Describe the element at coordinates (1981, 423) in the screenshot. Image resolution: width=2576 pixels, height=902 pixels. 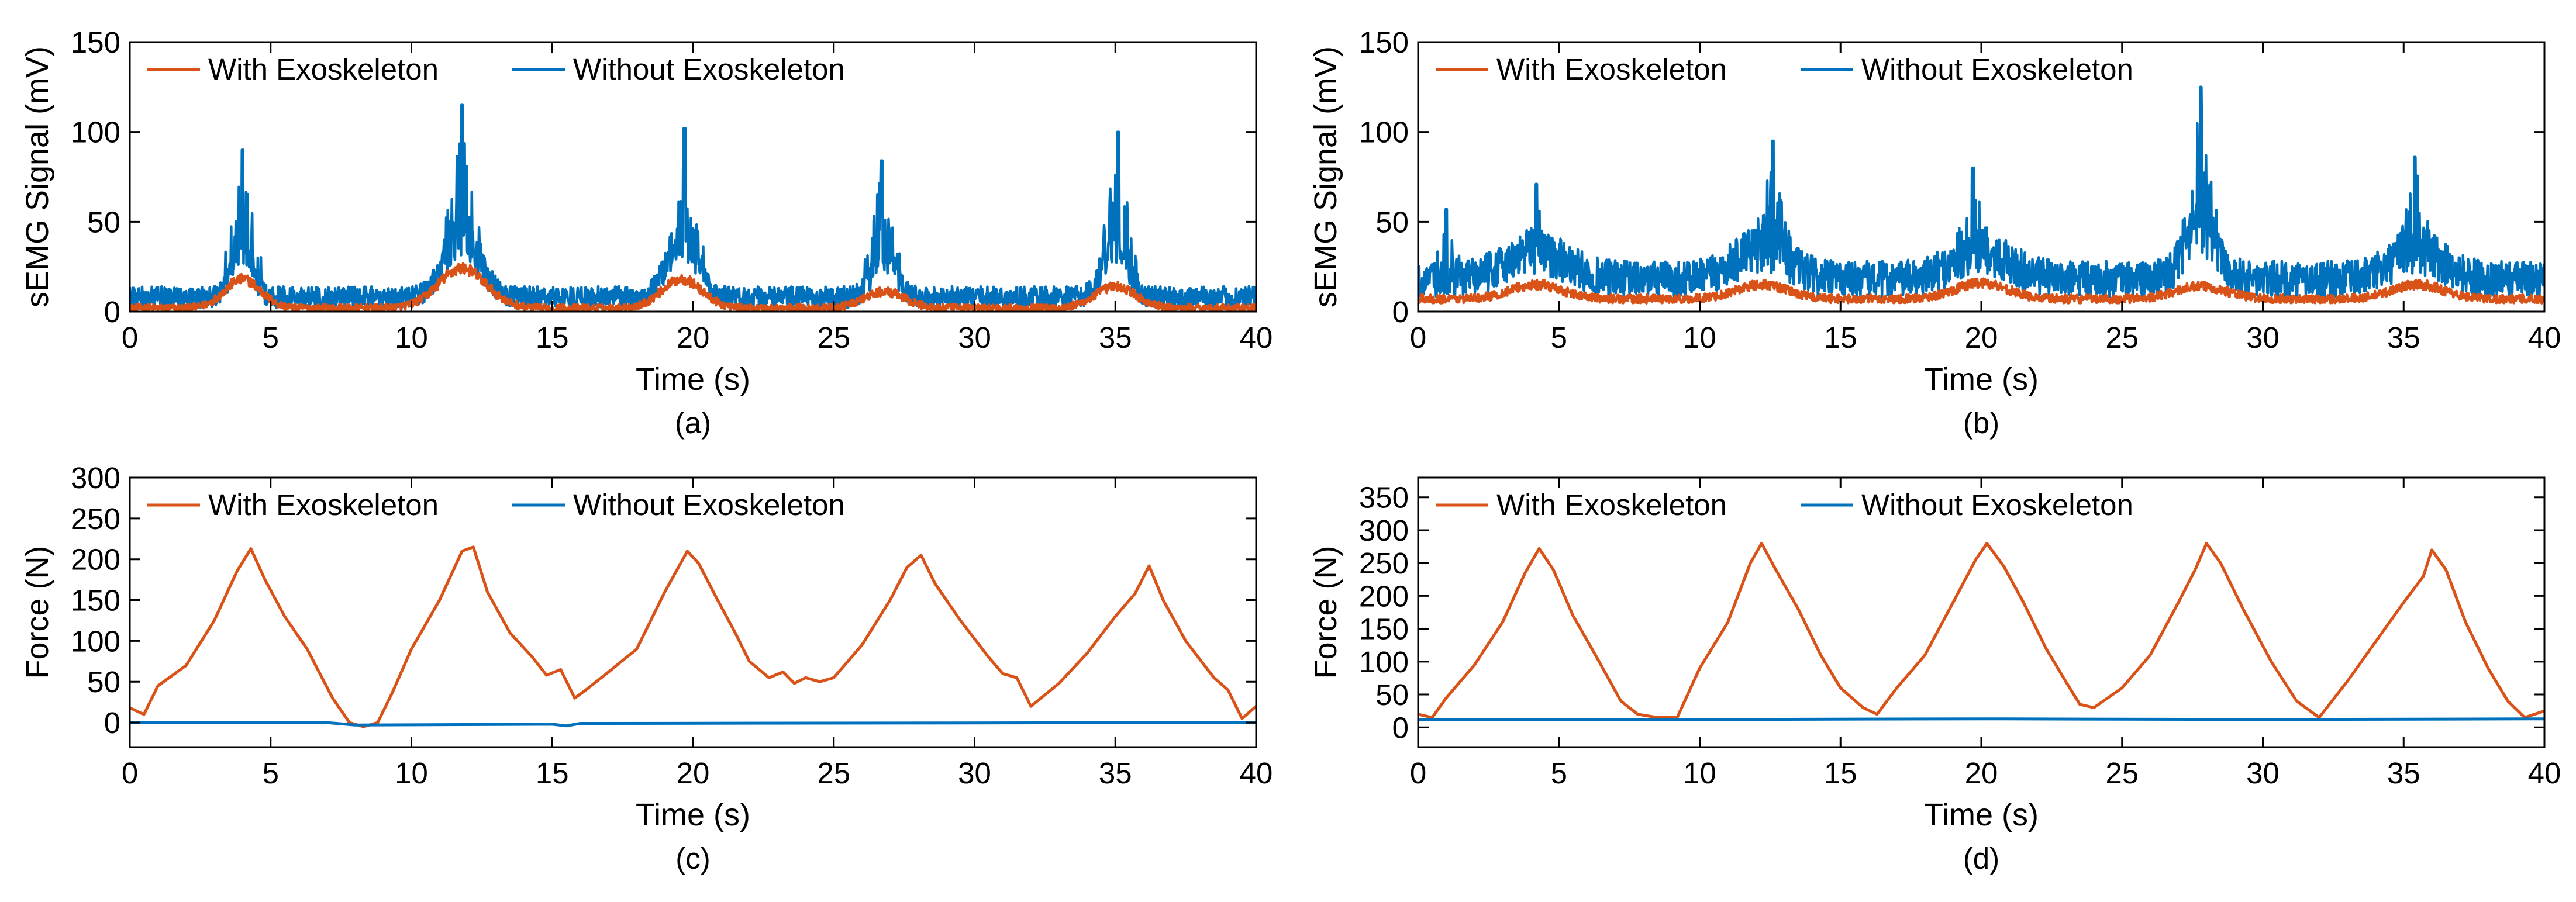
I see `panel-caption: (b)` at that location.